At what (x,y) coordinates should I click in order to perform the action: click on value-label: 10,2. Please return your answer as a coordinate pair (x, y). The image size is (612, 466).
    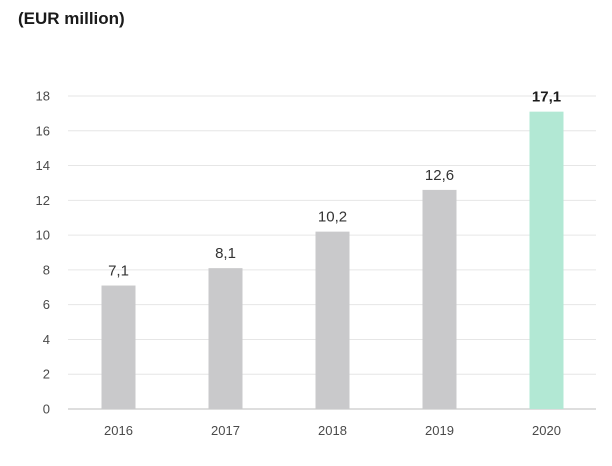
    Looking at the image, I should click on (332, 217).